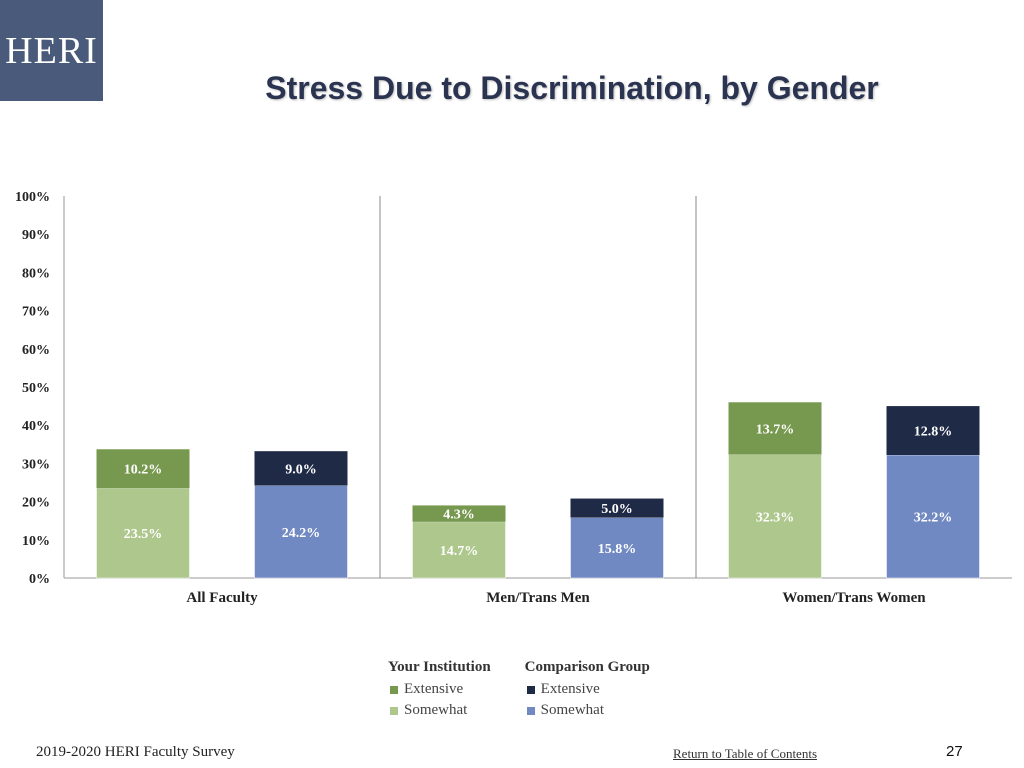 Image resolution: width=1024 pixels, height=768 pixels. What do you see at coordinates (36, 464) in the screenshot?
I see `y-tick-label: 30%` at bounding box center [36, 464].